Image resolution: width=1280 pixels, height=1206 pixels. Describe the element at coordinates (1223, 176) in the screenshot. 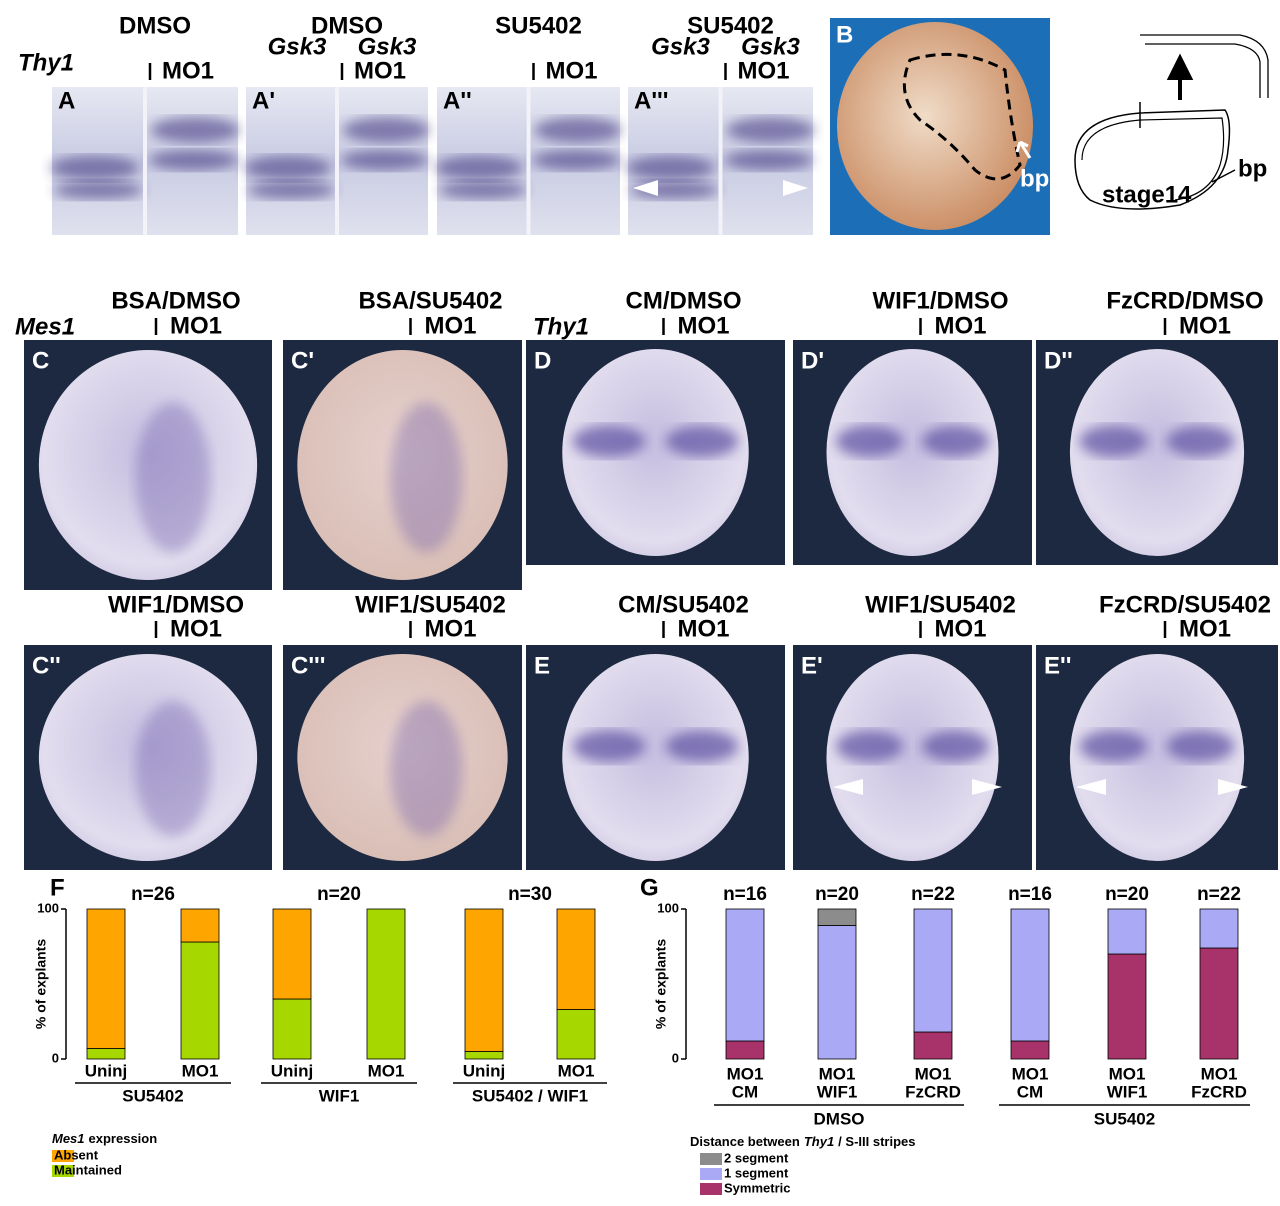

I see `diagram-cut` at that location.